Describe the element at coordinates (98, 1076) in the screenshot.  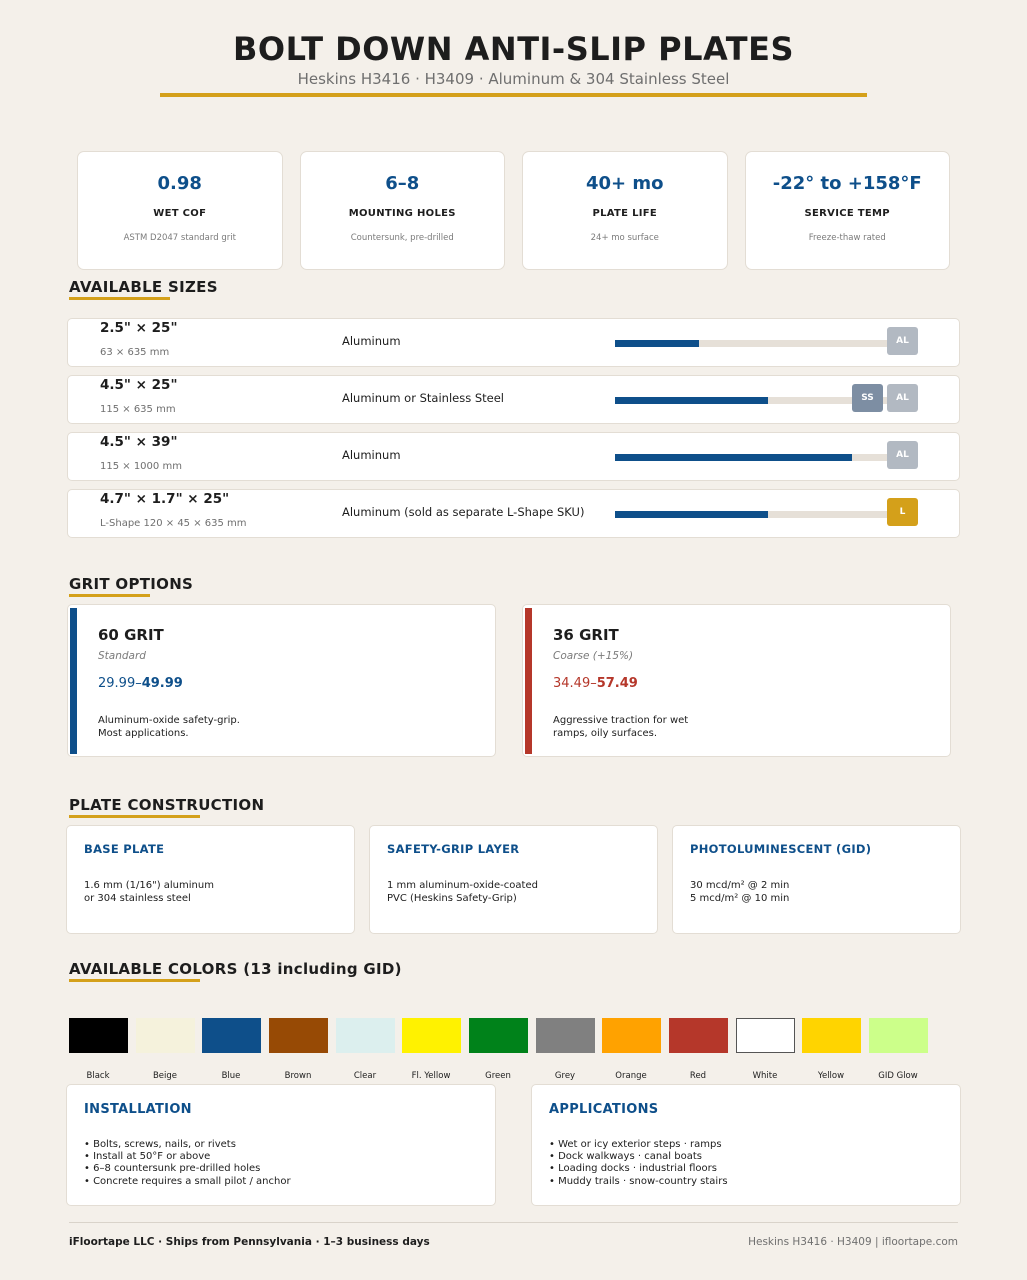
I see `color-label: Black` at that location.